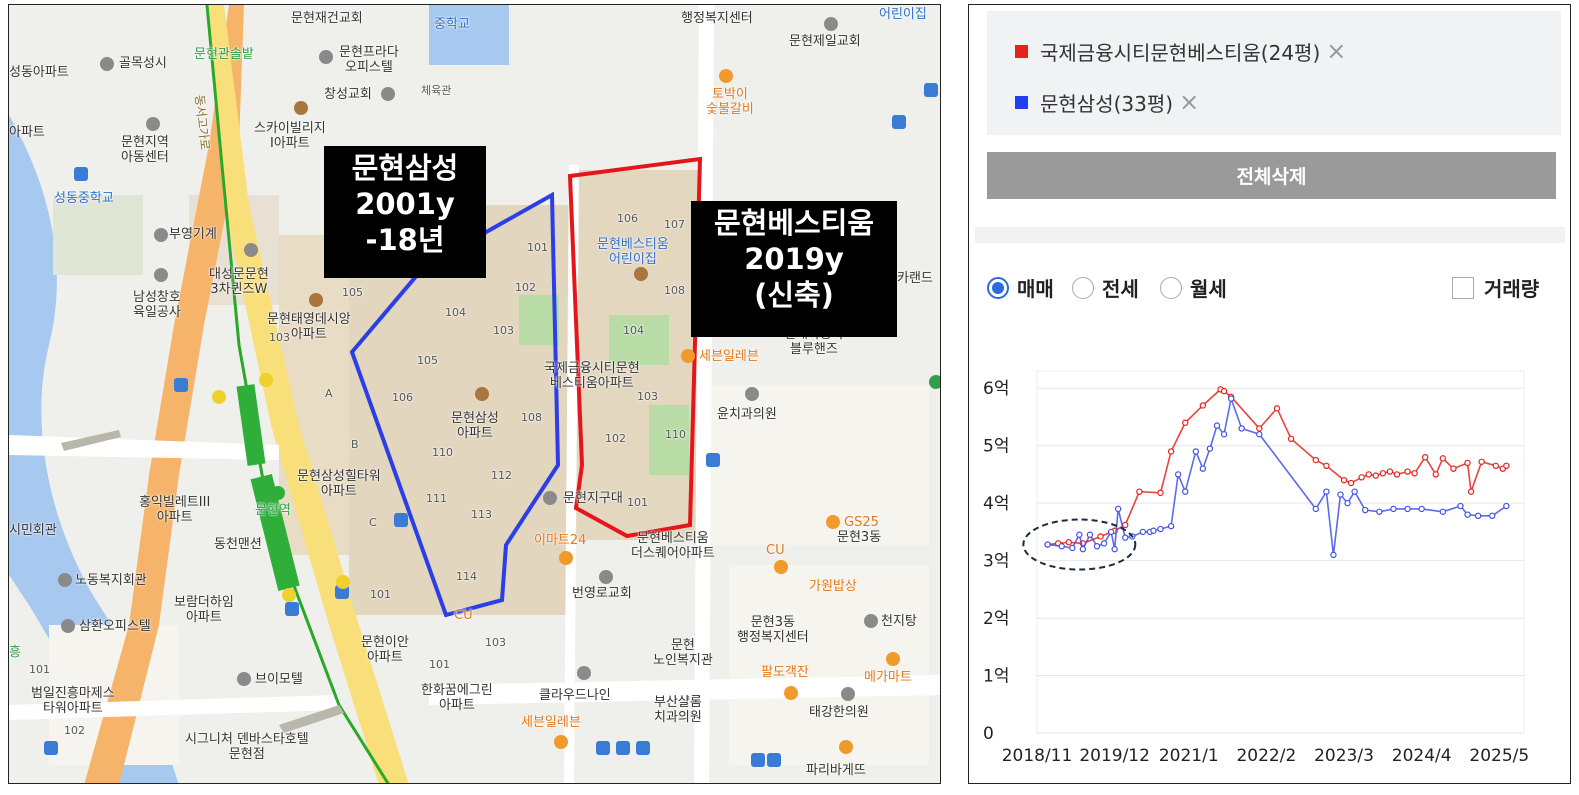 The height and width of the screenshot is (795, 1579). Describe the element at coordinates (352, 292) in the screenshot. I see `building-number: 105` at that location.